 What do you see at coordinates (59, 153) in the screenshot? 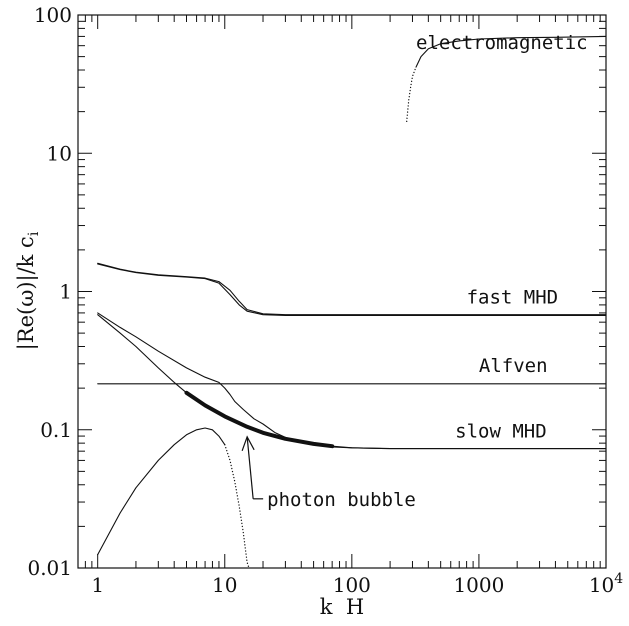
I see `y-tick-label: 10` at bounding box center [59, 153].